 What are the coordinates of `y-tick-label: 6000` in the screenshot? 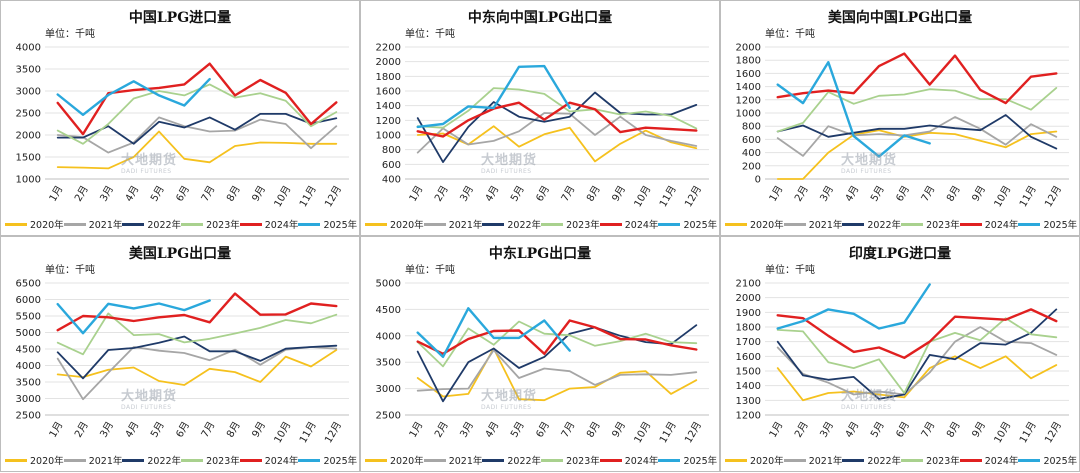 It's located at (28, 300).